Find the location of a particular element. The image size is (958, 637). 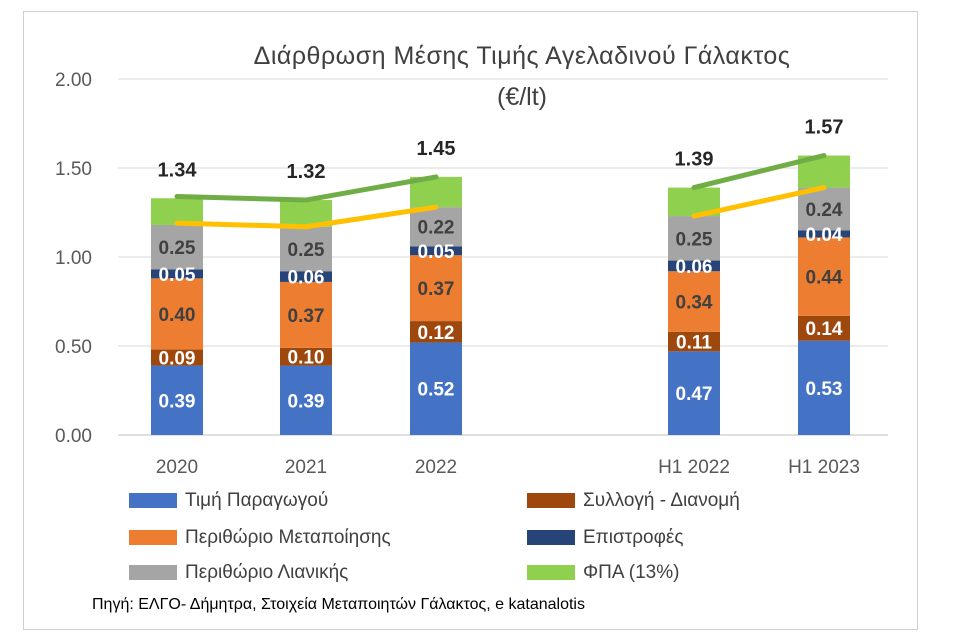

y-tick-label: 1.50 is located at coordinates (73, 169).